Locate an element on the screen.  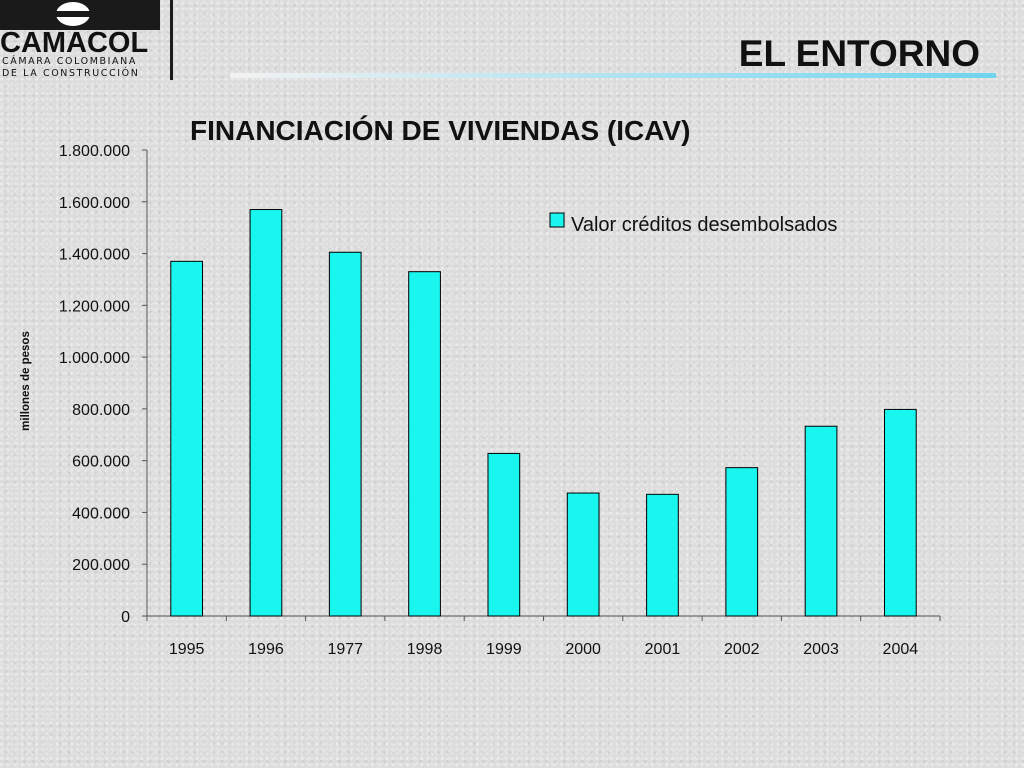
x-tick-label: 1998 is located at coordinates (425, 649).